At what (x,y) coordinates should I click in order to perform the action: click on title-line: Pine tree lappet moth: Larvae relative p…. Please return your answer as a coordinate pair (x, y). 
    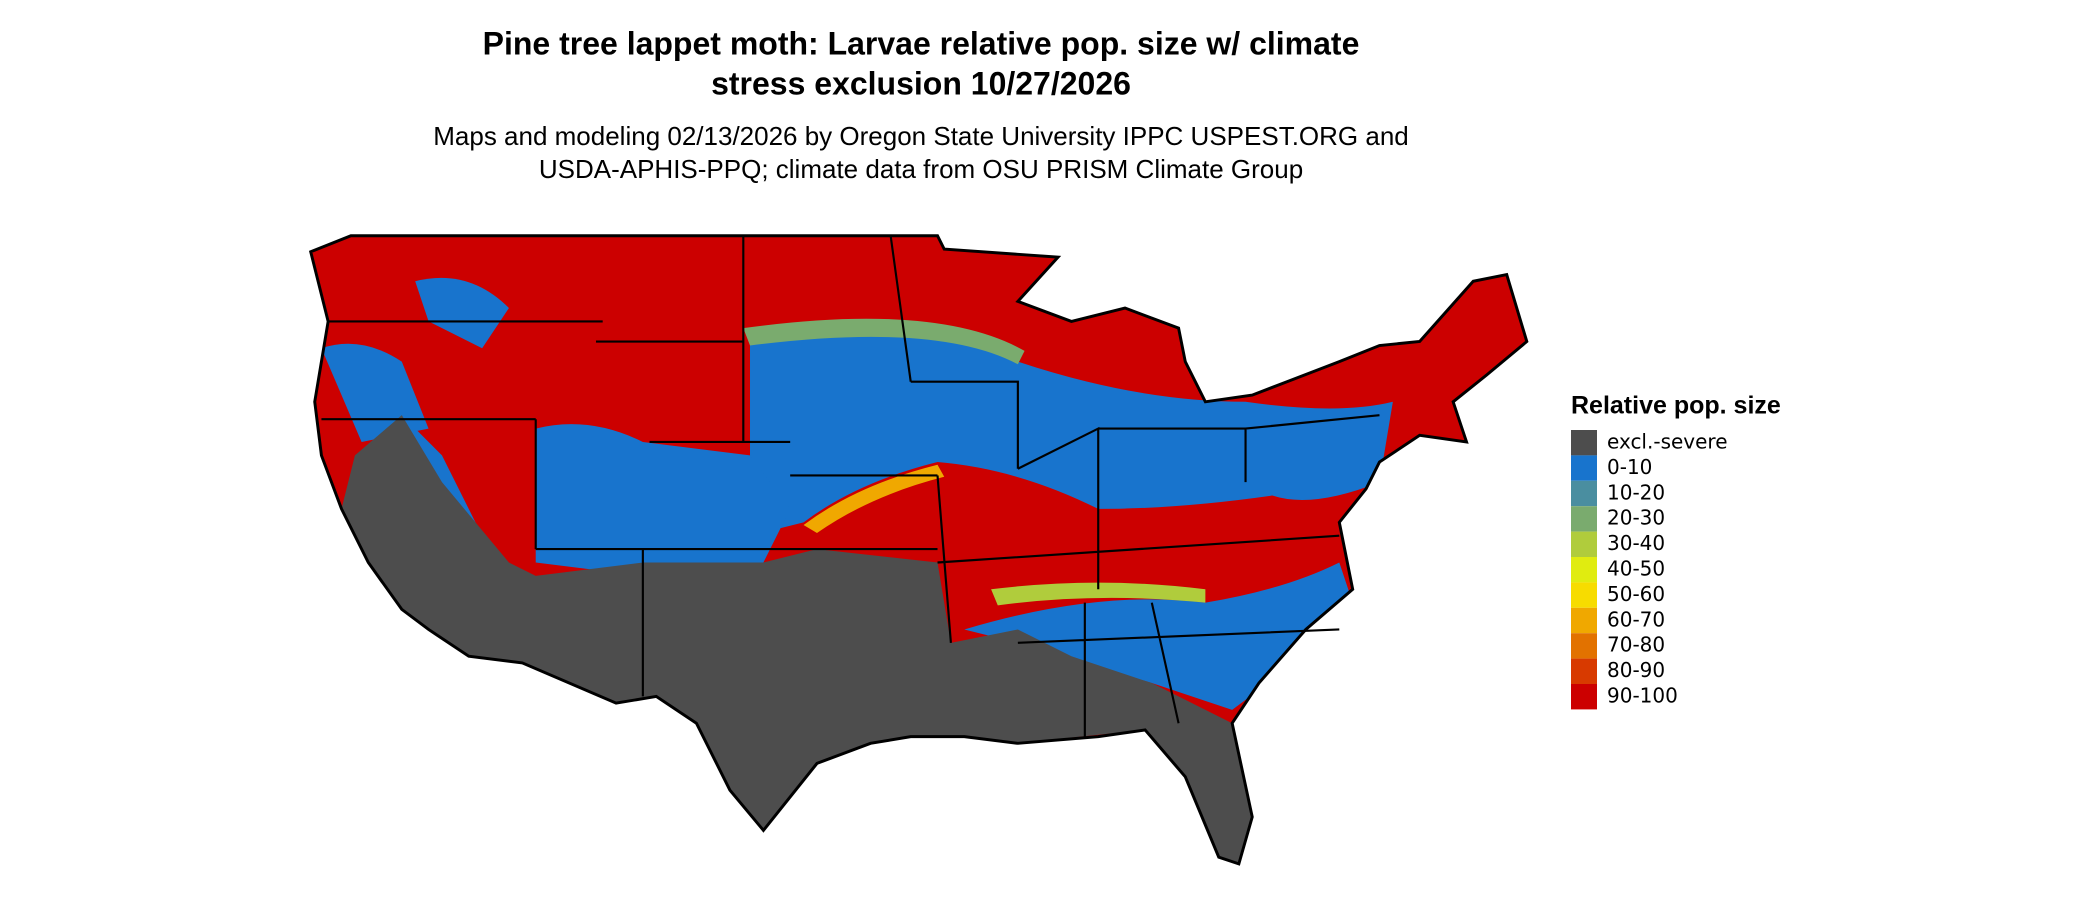
    Looking at the image, I should click on (921, 43).